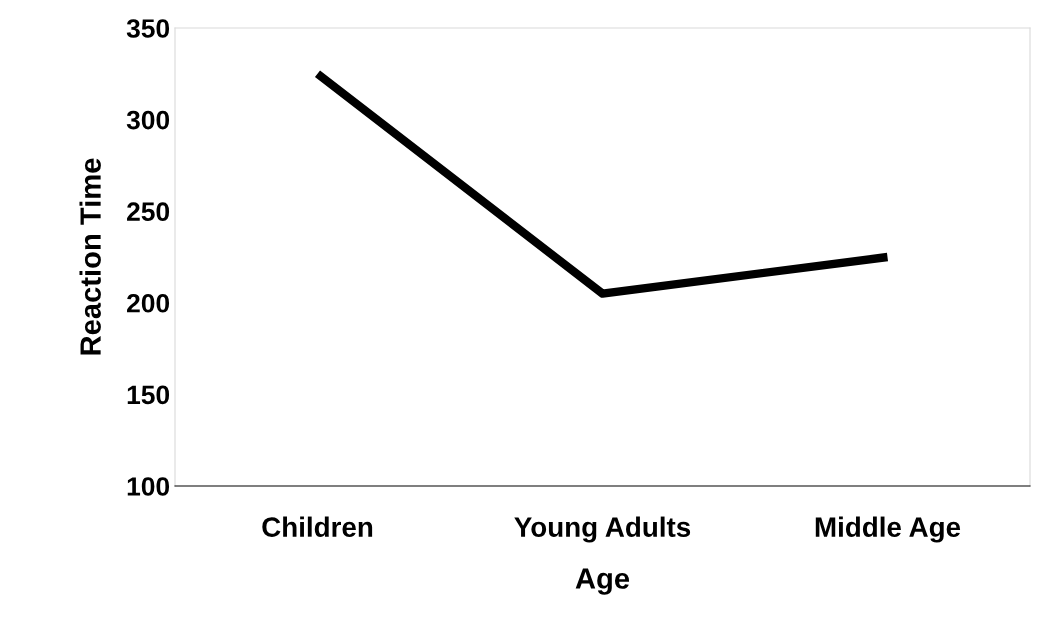  What do you see at coordinates (148, 486) in the screenshot?
I see `y-tick-label: 100` at bounding box center [148, 486].